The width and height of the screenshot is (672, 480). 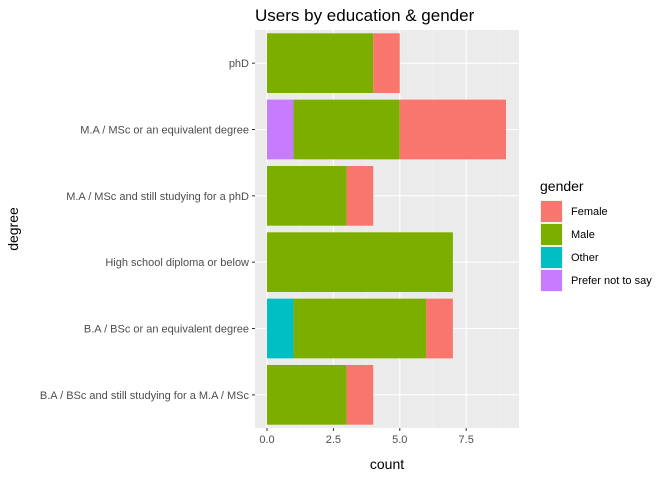 I want to click on bar-segment-other, so click(x=280, y=328).